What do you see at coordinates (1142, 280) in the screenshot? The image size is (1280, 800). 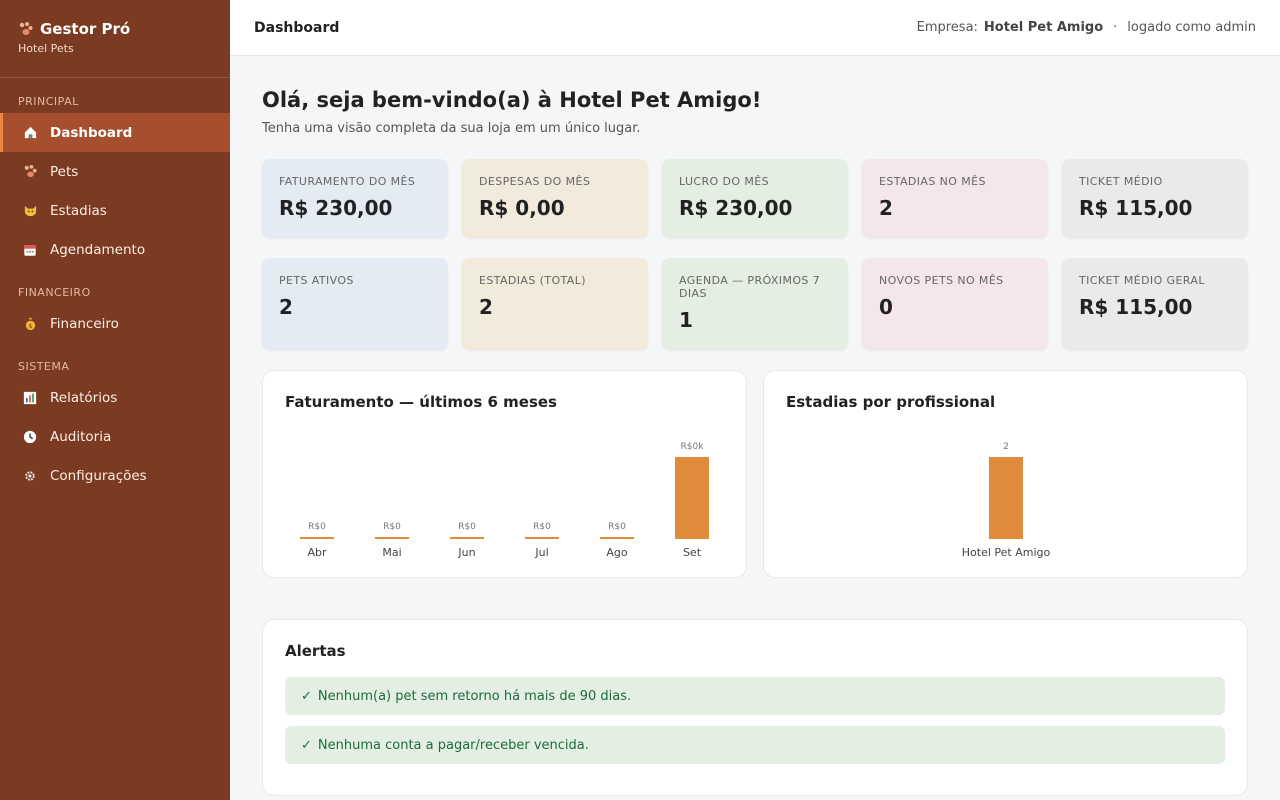 I see `kpi-label: TICKET MÉDIO GERAL` at bounding box center [1142, 280].